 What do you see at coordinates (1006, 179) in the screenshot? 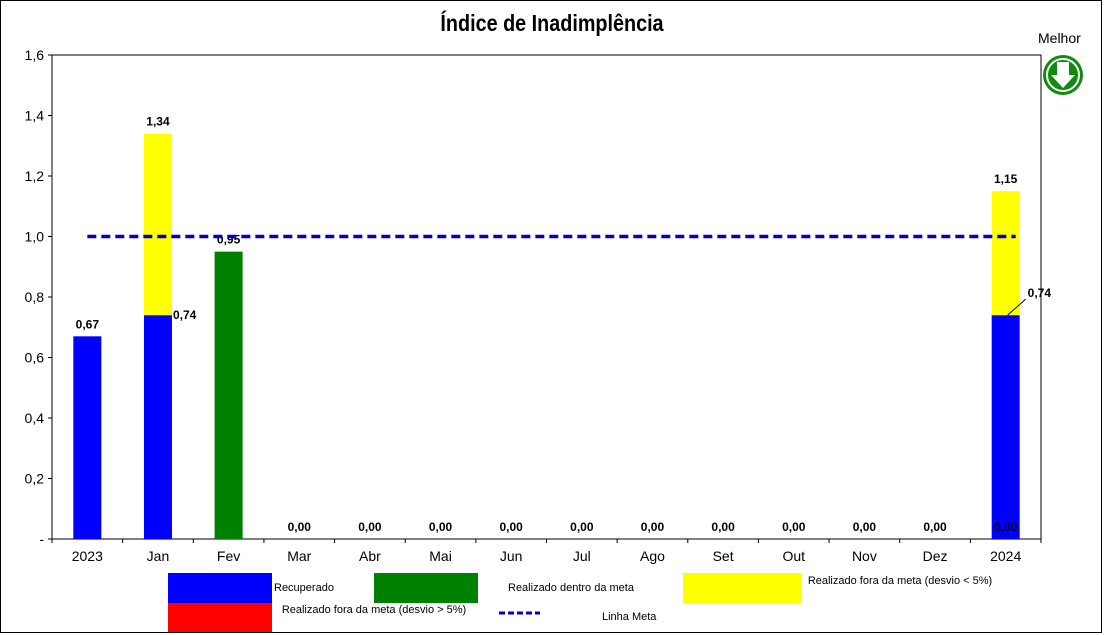
I see `total-value-label: 1,15` at bounding box center [1006, 179].